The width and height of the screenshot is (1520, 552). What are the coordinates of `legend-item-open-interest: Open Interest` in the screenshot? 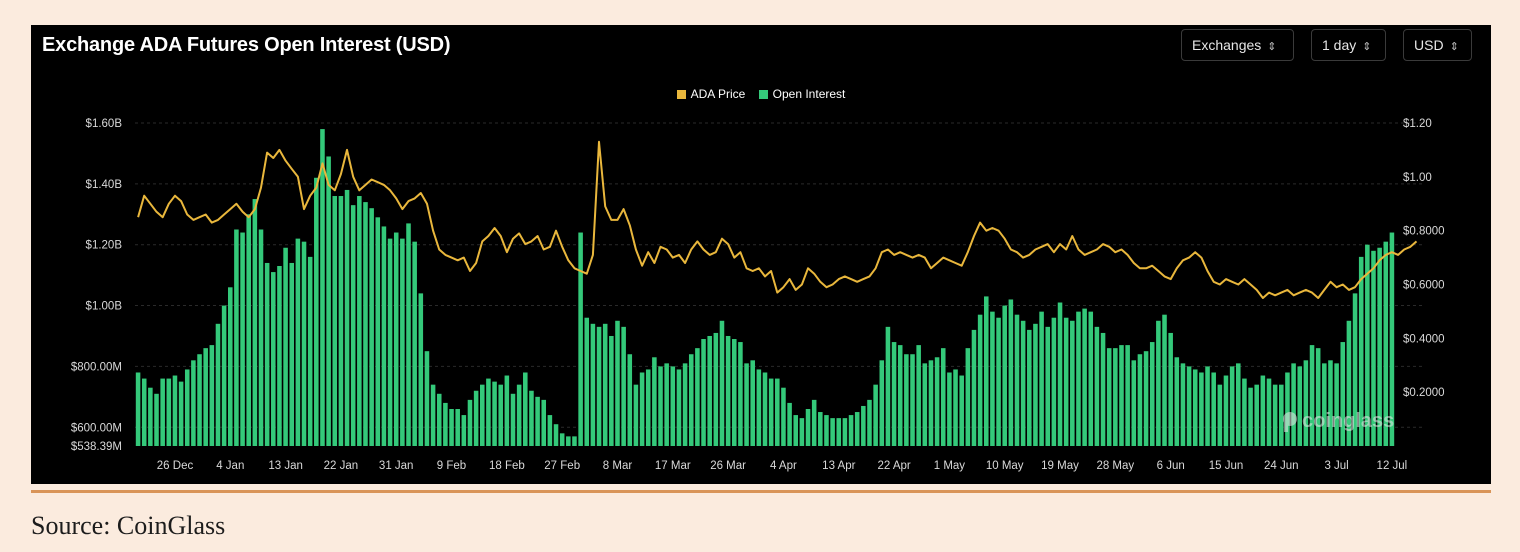 It's located at (802, 94).